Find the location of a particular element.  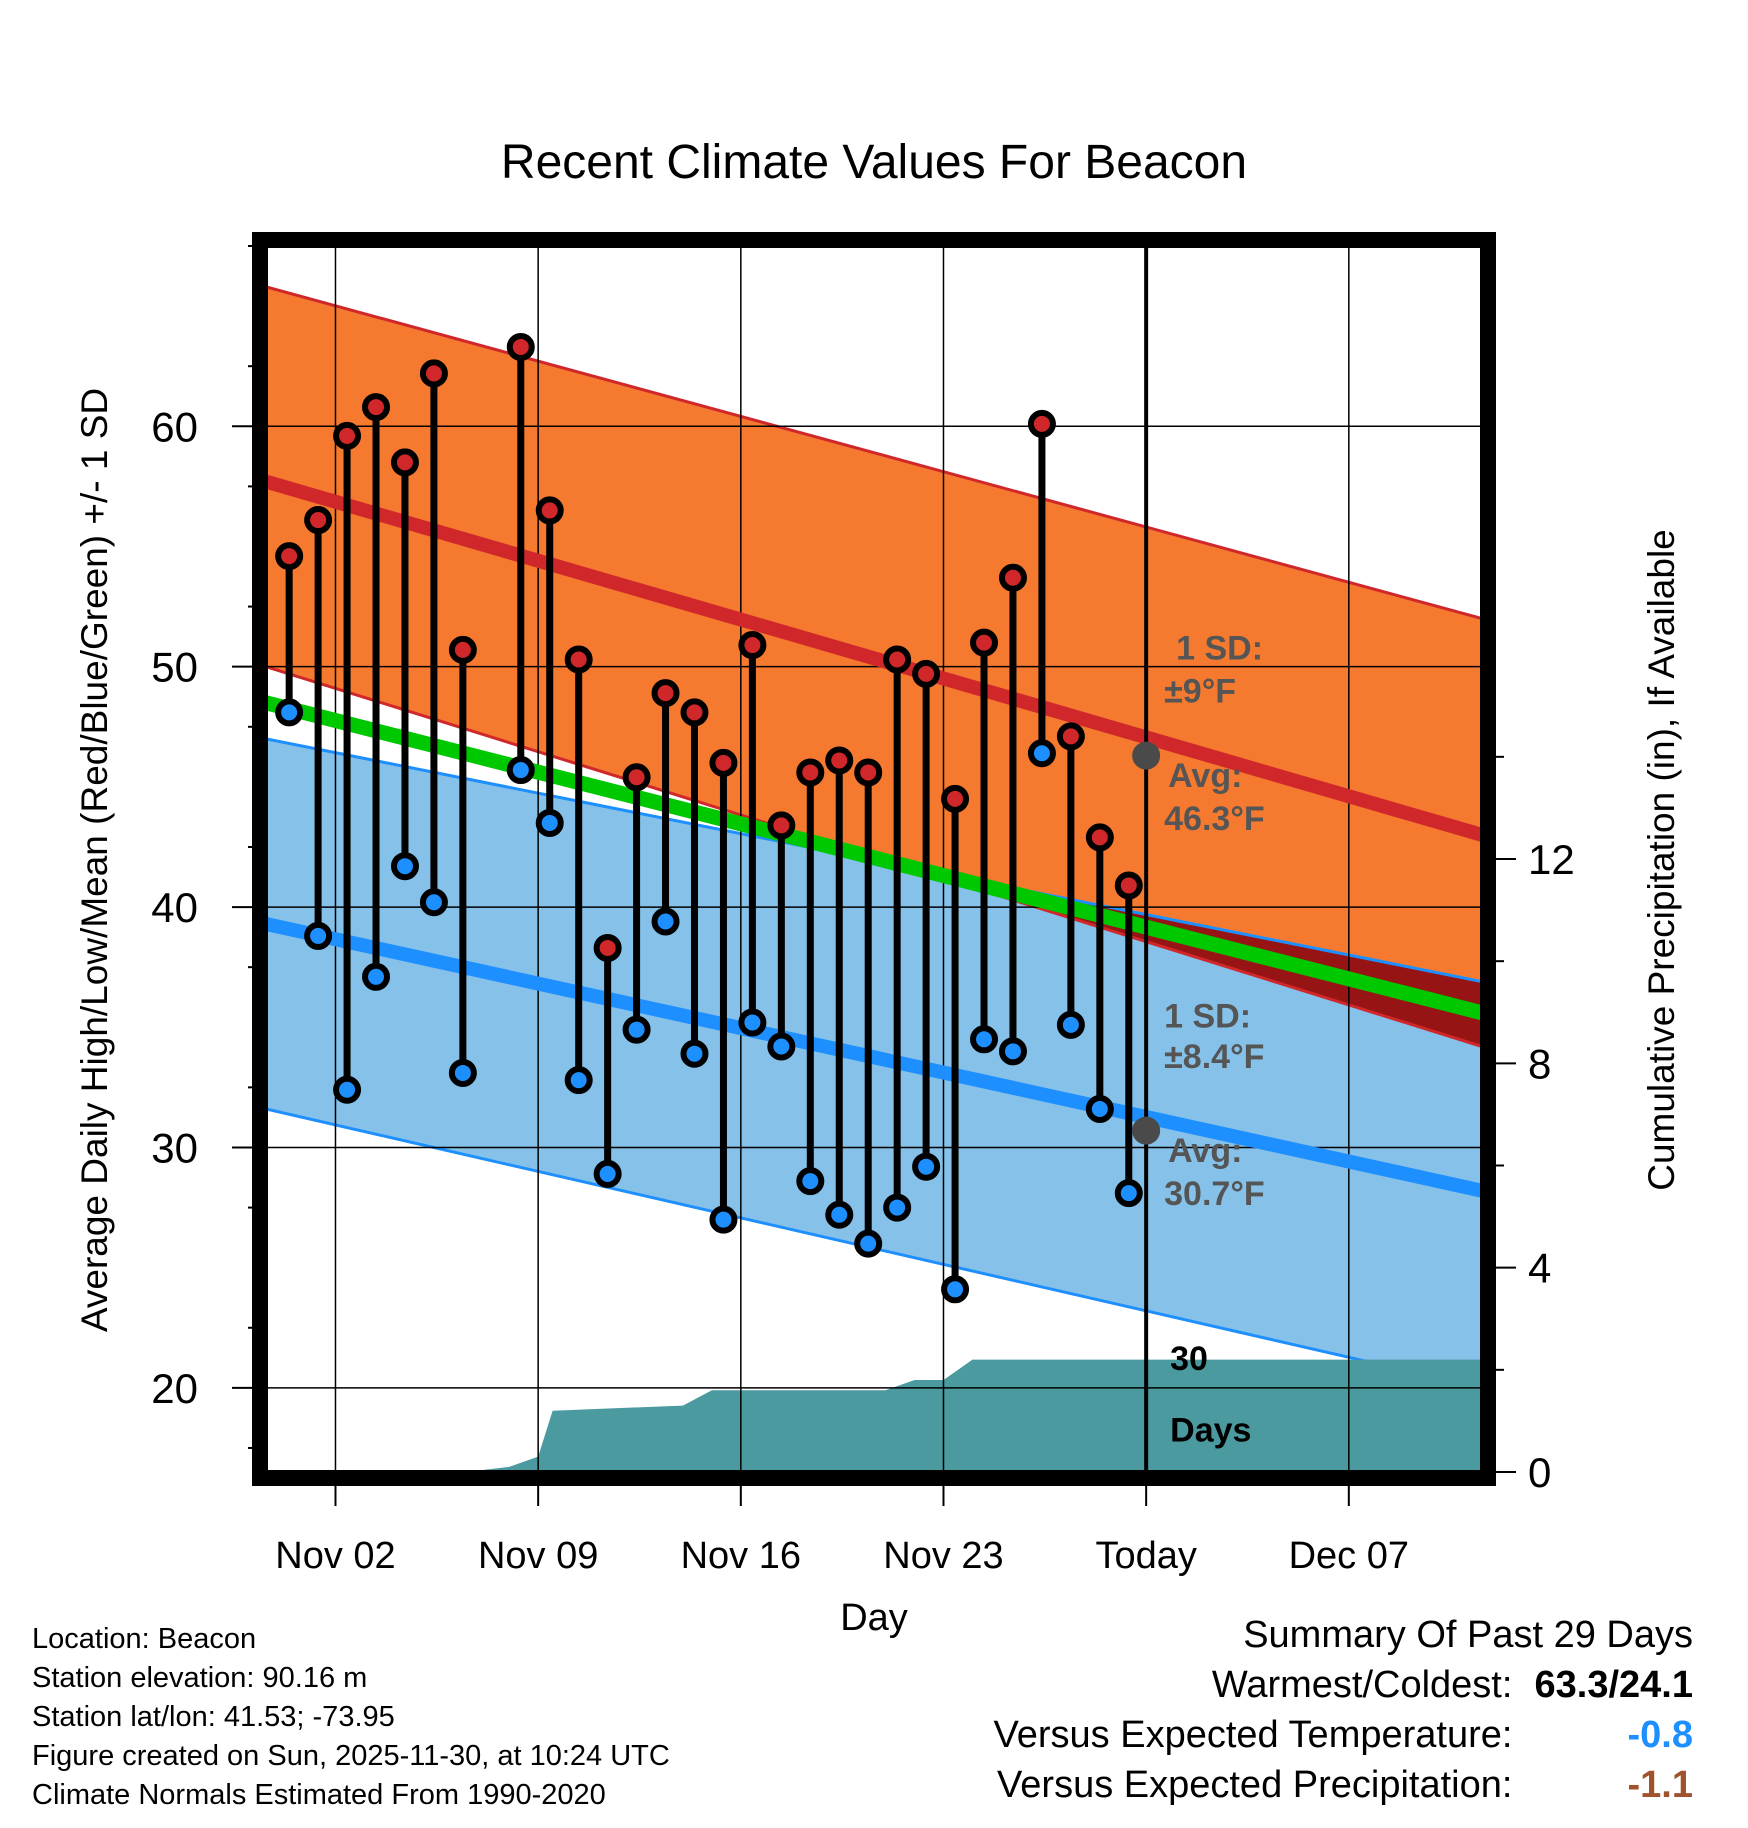

summary-warm-cold: Warmest/Coldest: 63.3/24.1 is located at coordinates (1343, 1685).